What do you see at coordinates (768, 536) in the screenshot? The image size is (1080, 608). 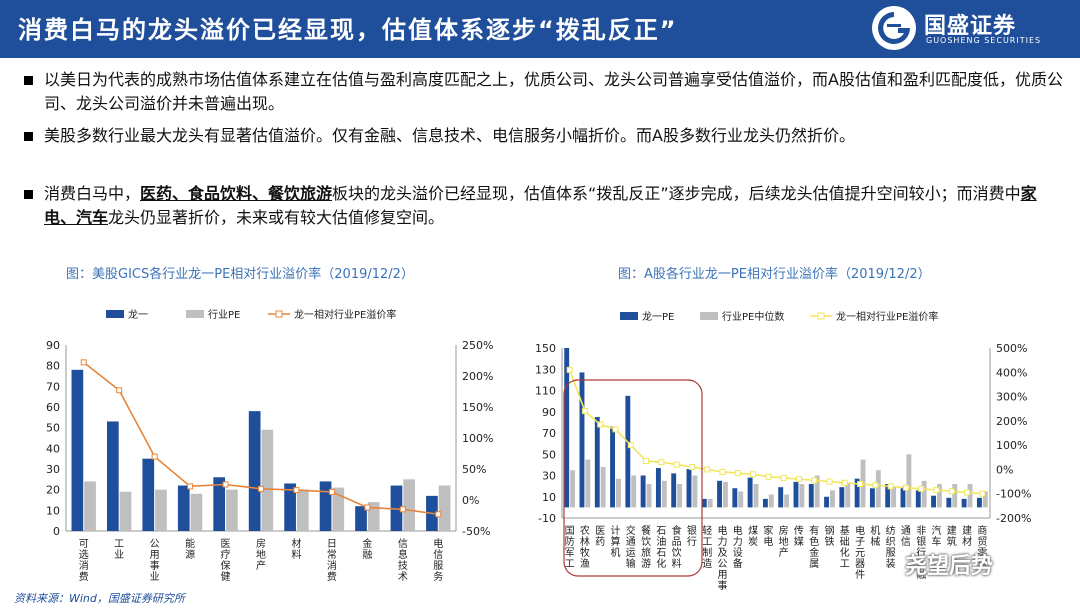 I see `x-tick-label: 家电` at bounding box center [768, 536].